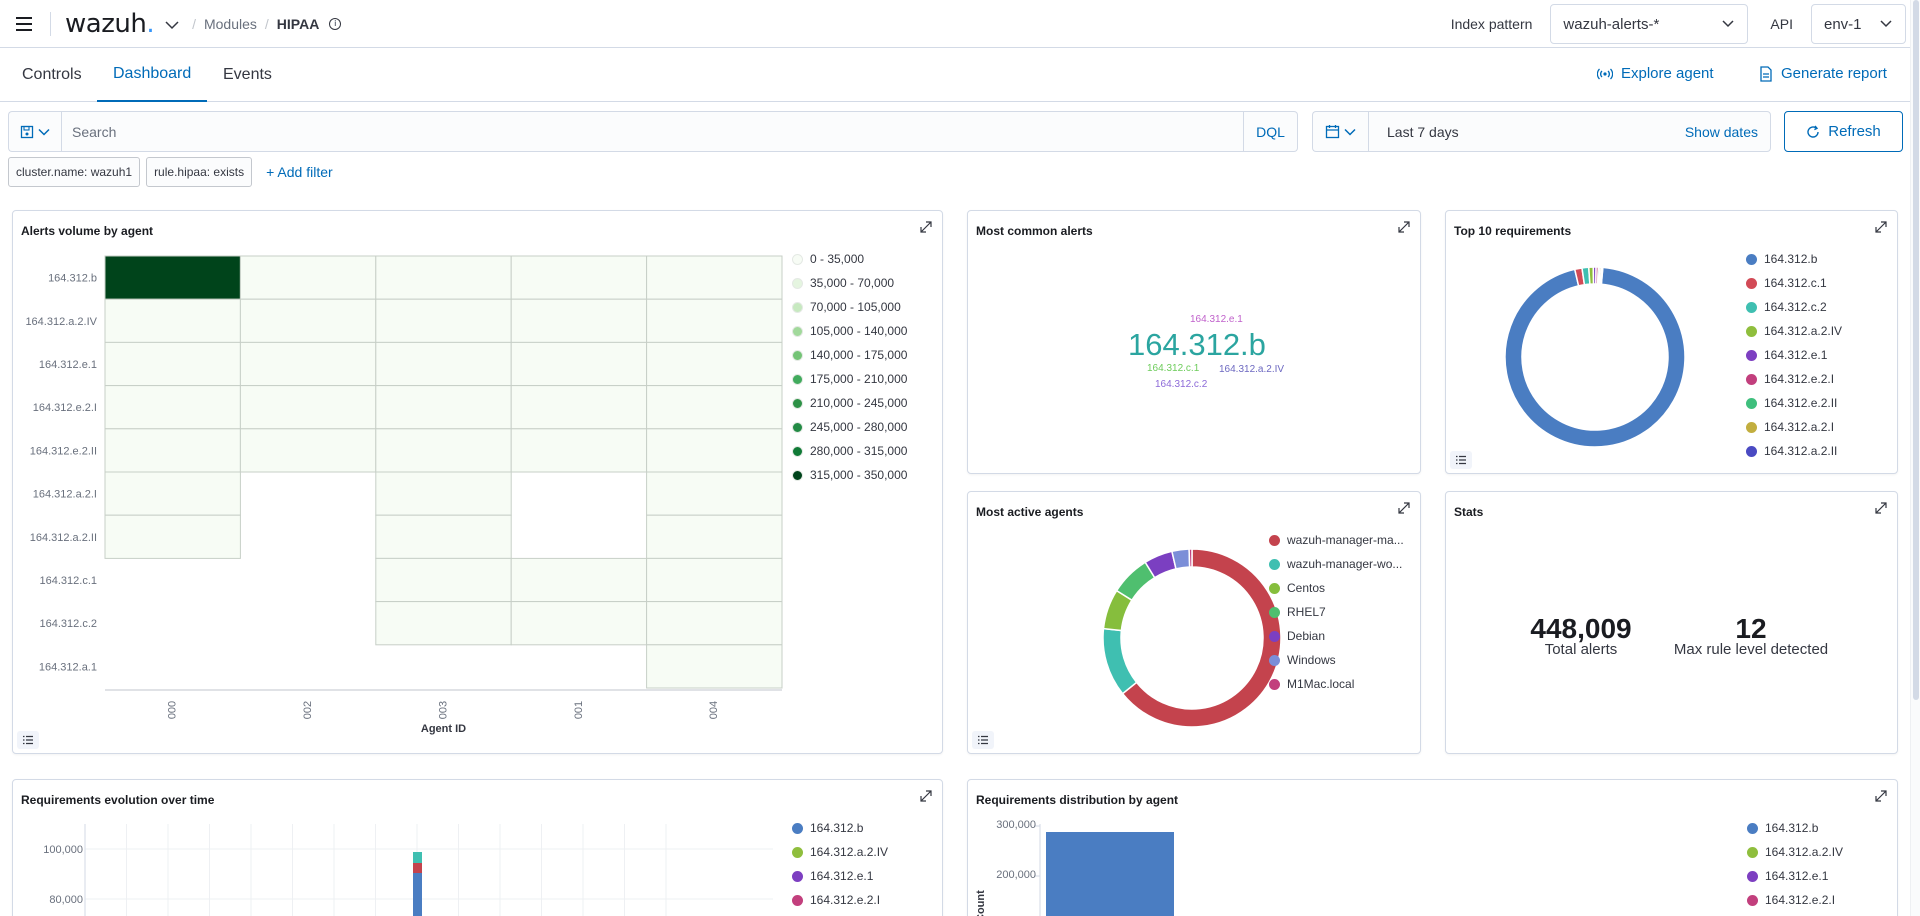 The image size is (1920, 916). Describe the element at coordinates (849, 355) in the screenshot. I see `legend-item: 140,000 - 175,000` at that location.